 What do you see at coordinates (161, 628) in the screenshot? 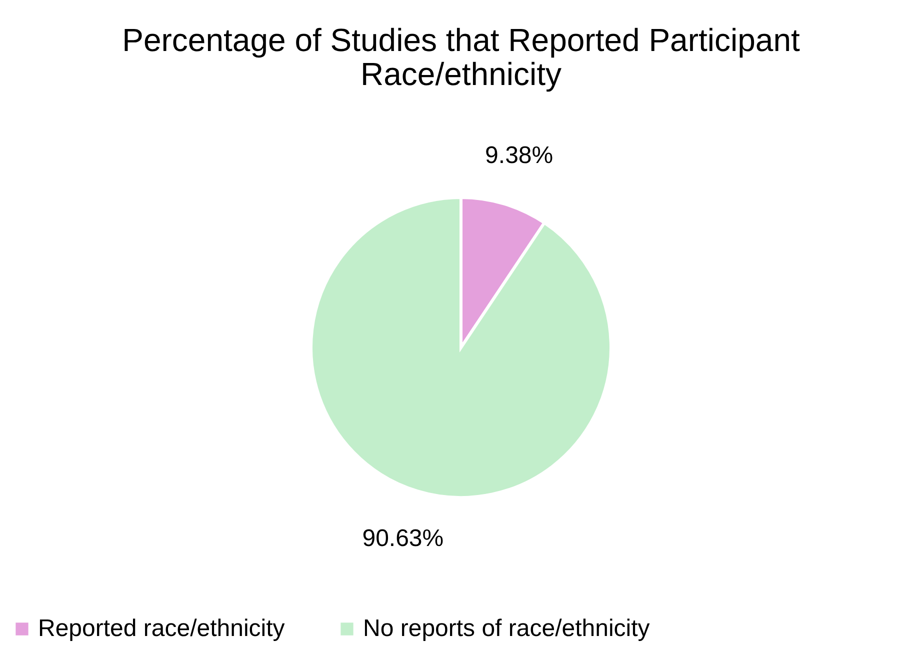
I see `legend-label: Reported race/ethnicity` at bounding box center [161, 628].